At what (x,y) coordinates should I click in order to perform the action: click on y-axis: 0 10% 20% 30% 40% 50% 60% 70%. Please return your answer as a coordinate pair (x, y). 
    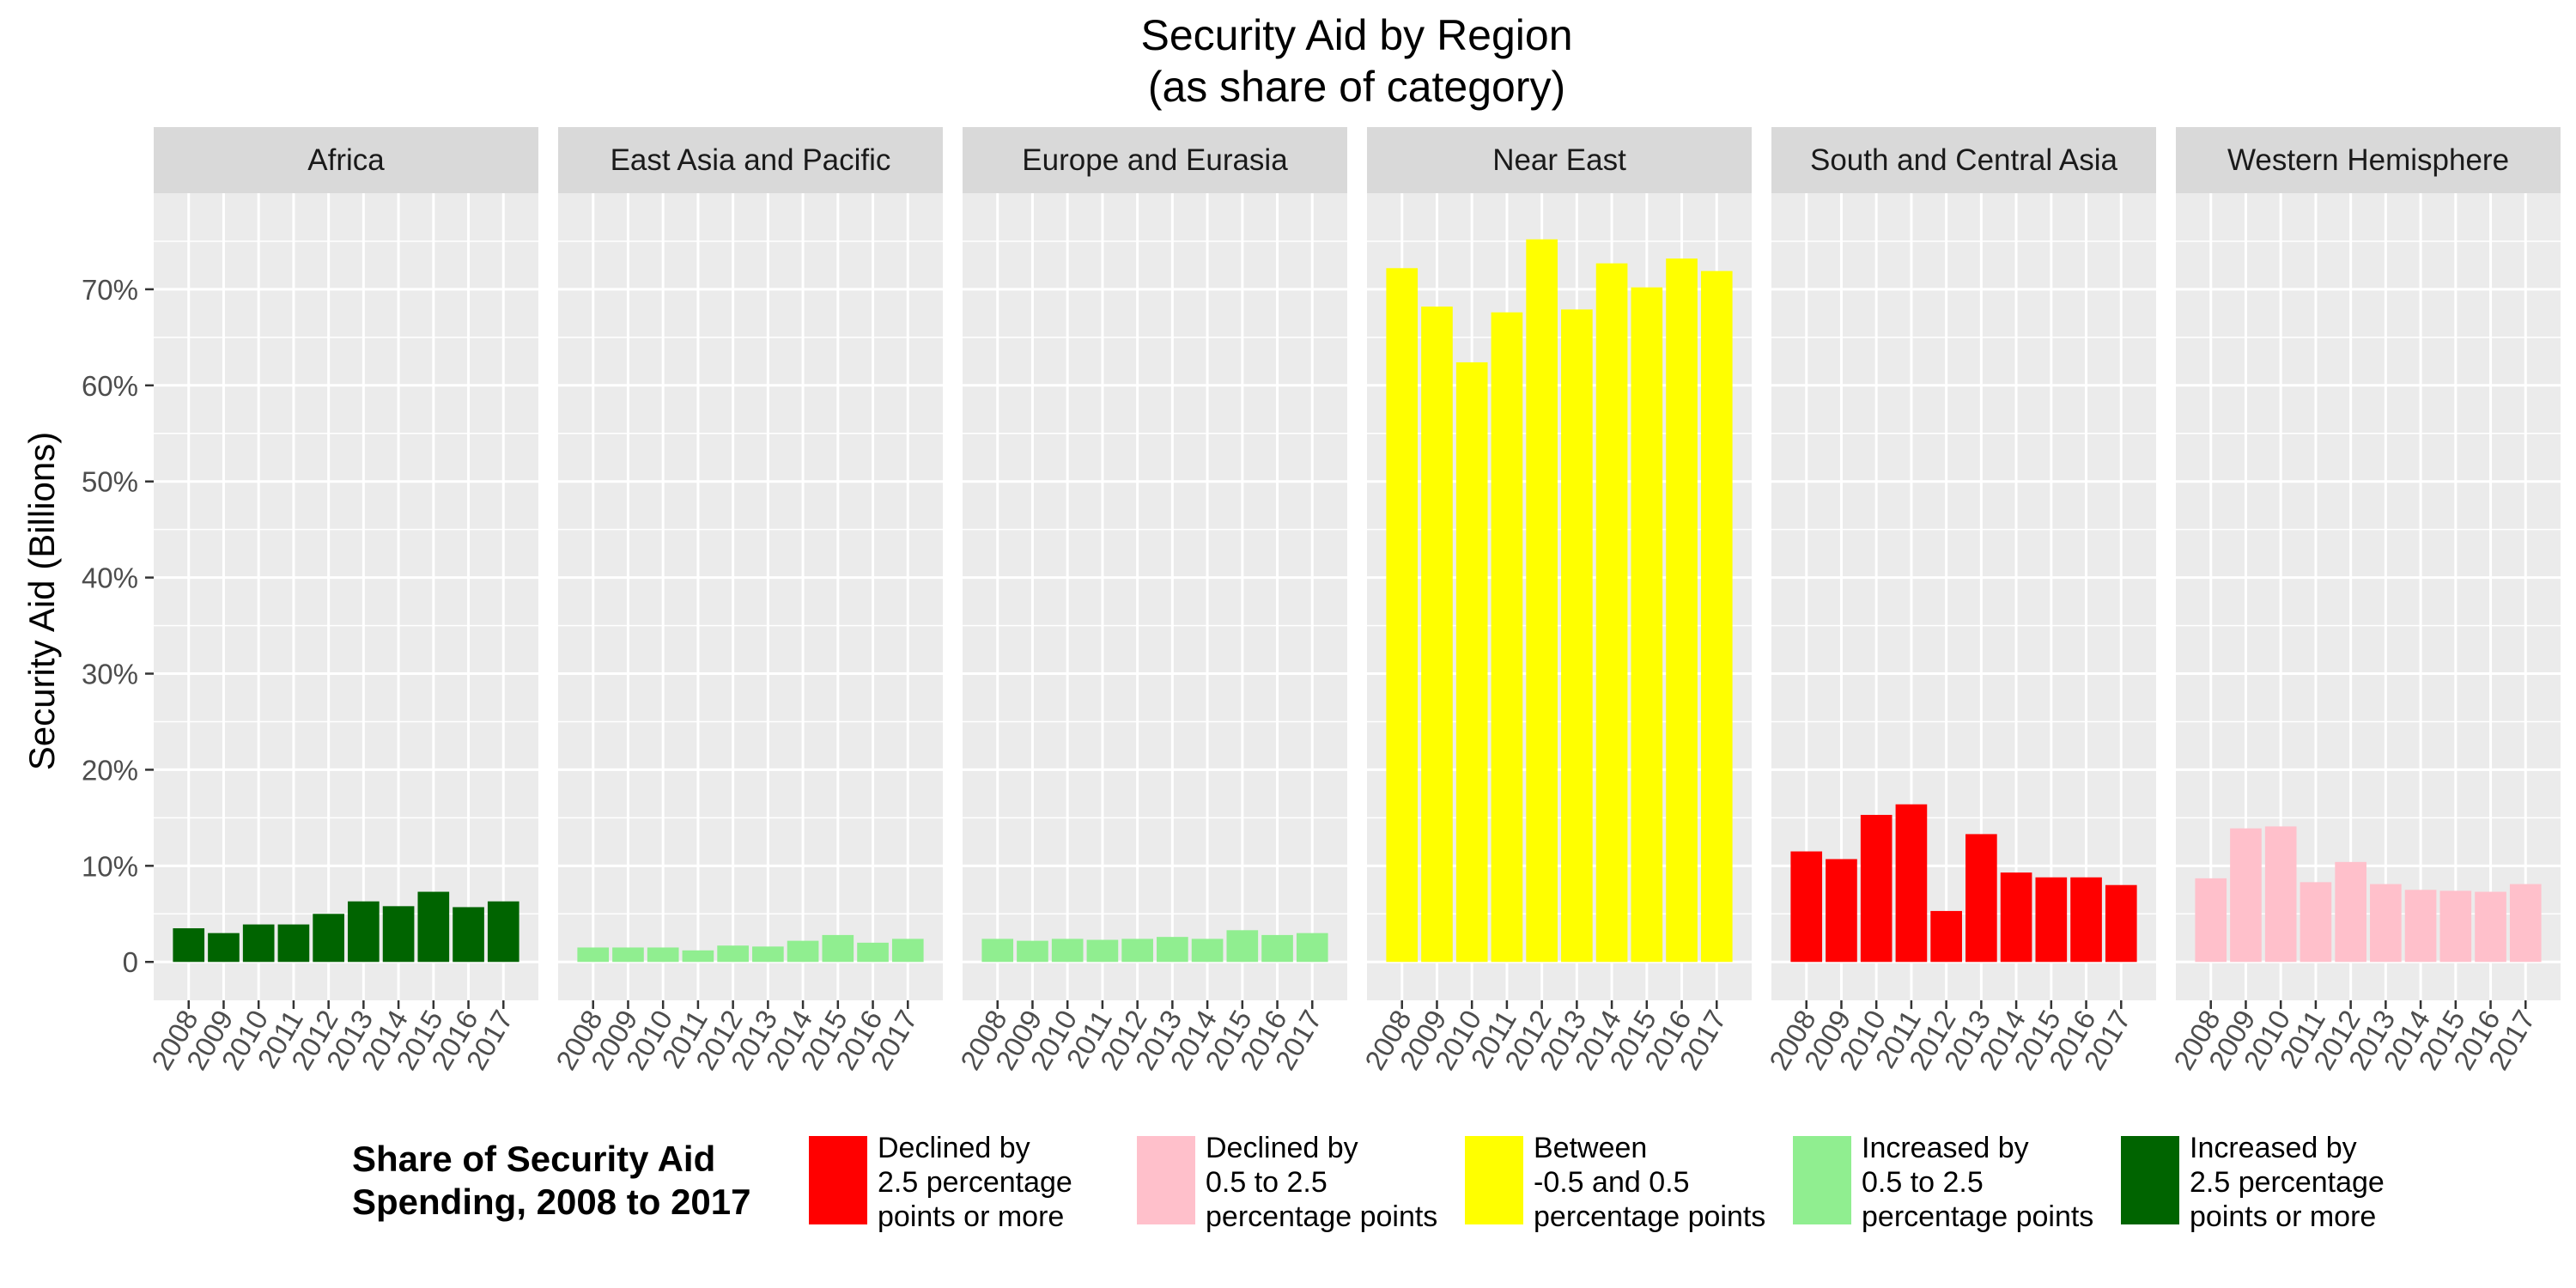
    Looking at the image, I should click on (118, 626).